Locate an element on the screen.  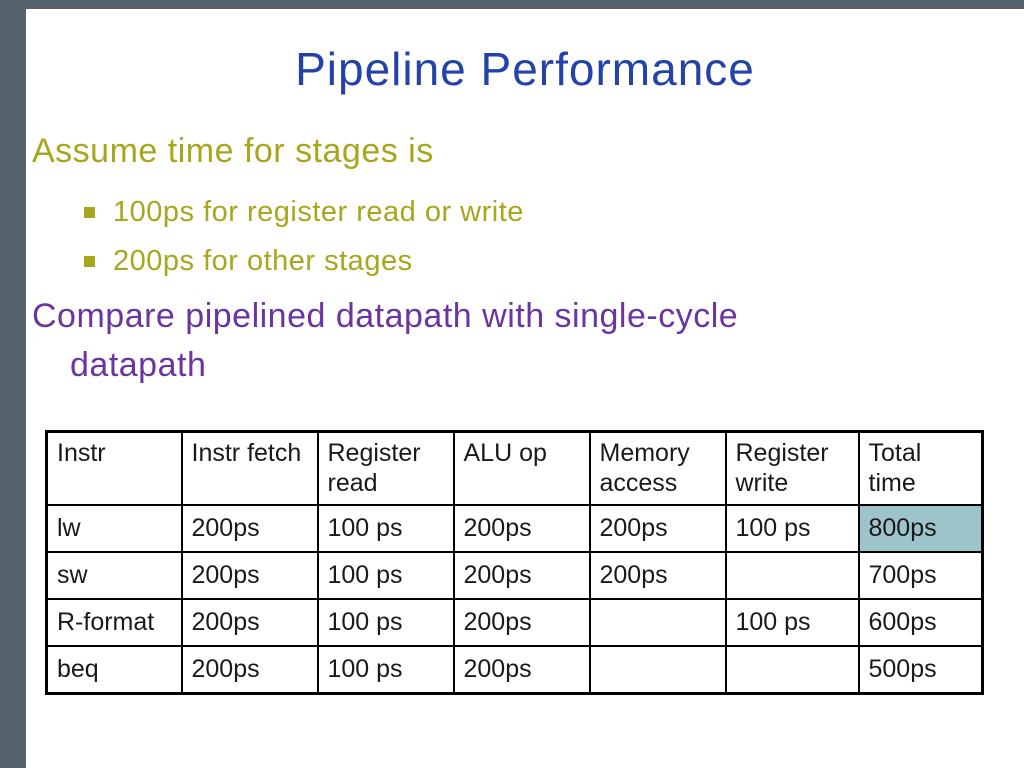
bullet-text: 100ps for register read or write is located at coordinates (318, 212).